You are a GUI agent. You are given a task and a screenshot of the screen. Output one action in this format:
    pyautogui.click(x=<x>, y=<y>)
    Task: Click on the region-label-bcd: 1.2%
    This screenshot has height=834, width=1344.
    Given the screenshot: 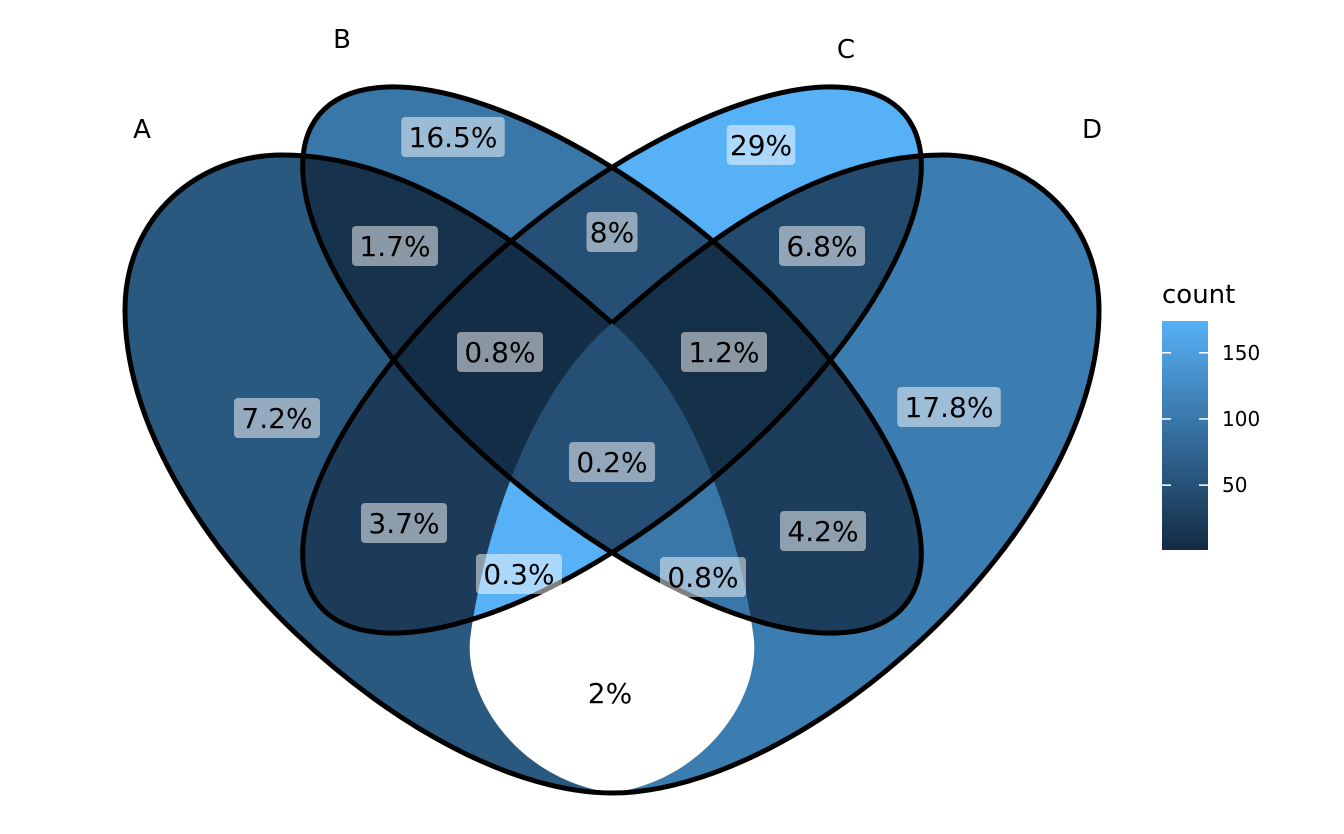 What is the action you would take?
    pyautogui.click(x=724, y=352)
    